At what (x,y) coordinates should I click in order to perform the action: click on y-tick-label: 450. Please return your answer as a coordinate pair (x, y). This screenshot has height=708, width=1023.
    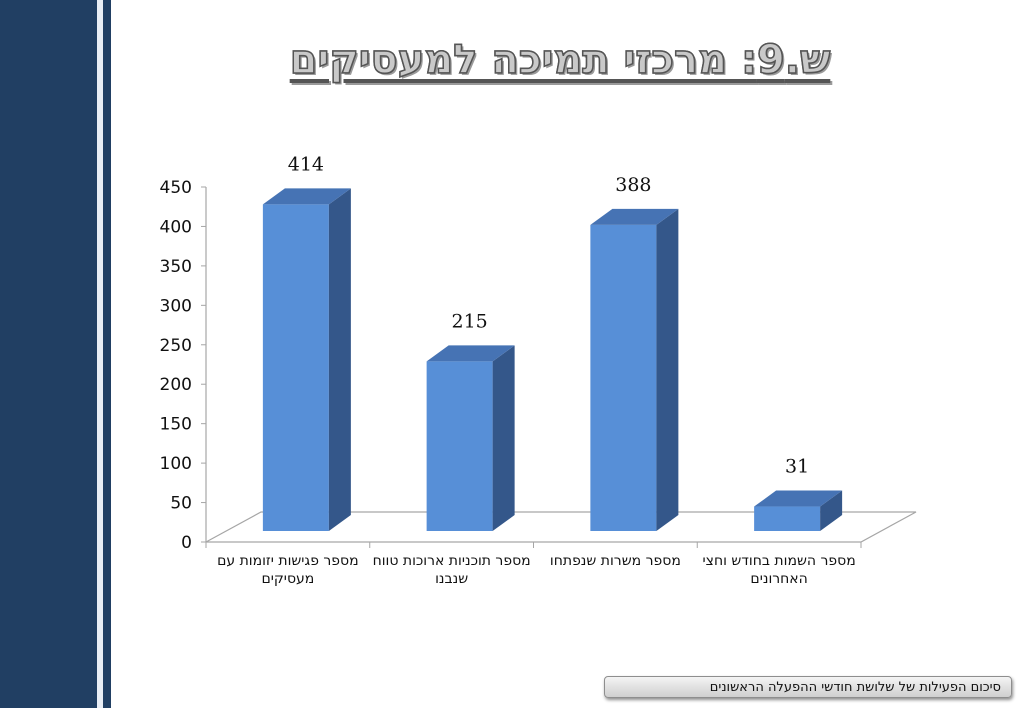
    Looking at the image, I should click on (176, 188).